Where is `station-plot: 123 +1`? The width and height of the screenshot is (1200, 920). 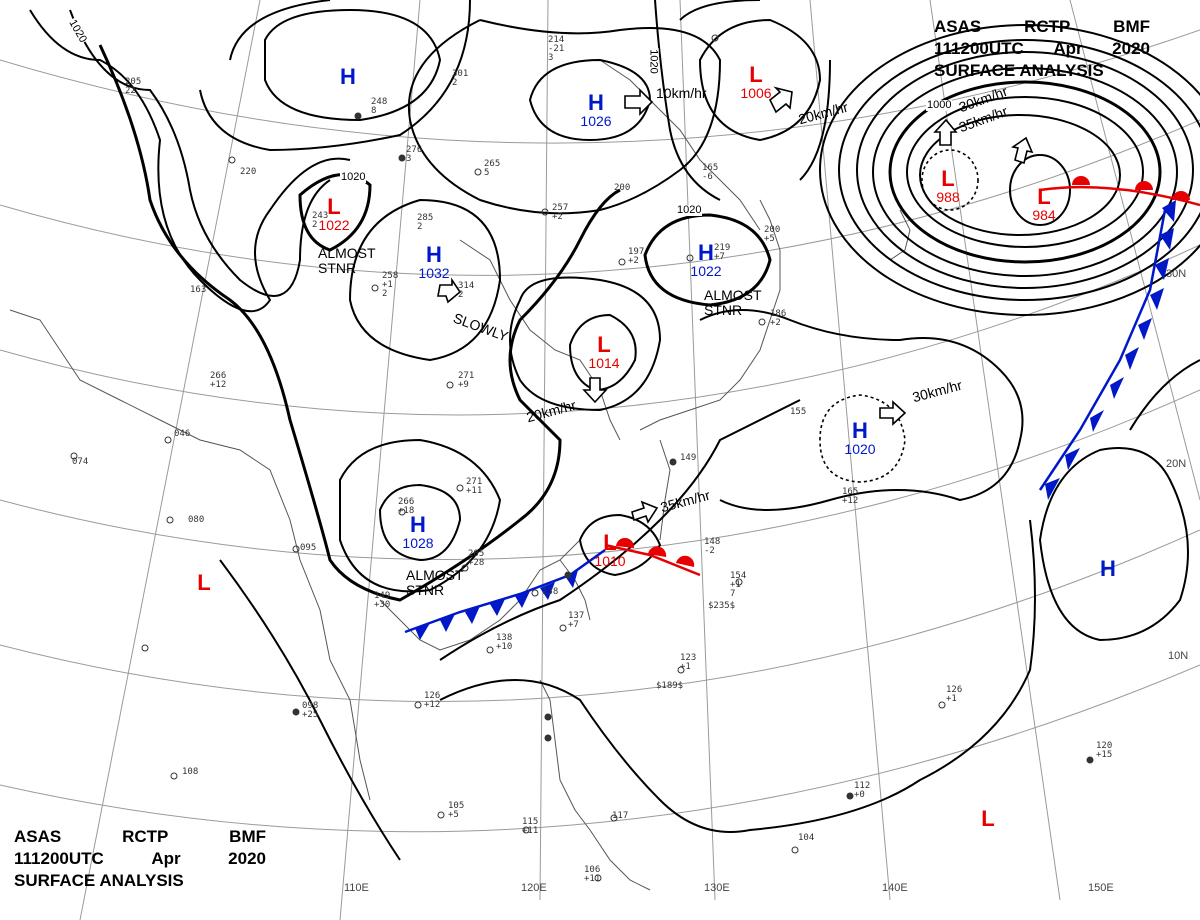
station-plot: 123 +1 is located at coordinates (688, 662).